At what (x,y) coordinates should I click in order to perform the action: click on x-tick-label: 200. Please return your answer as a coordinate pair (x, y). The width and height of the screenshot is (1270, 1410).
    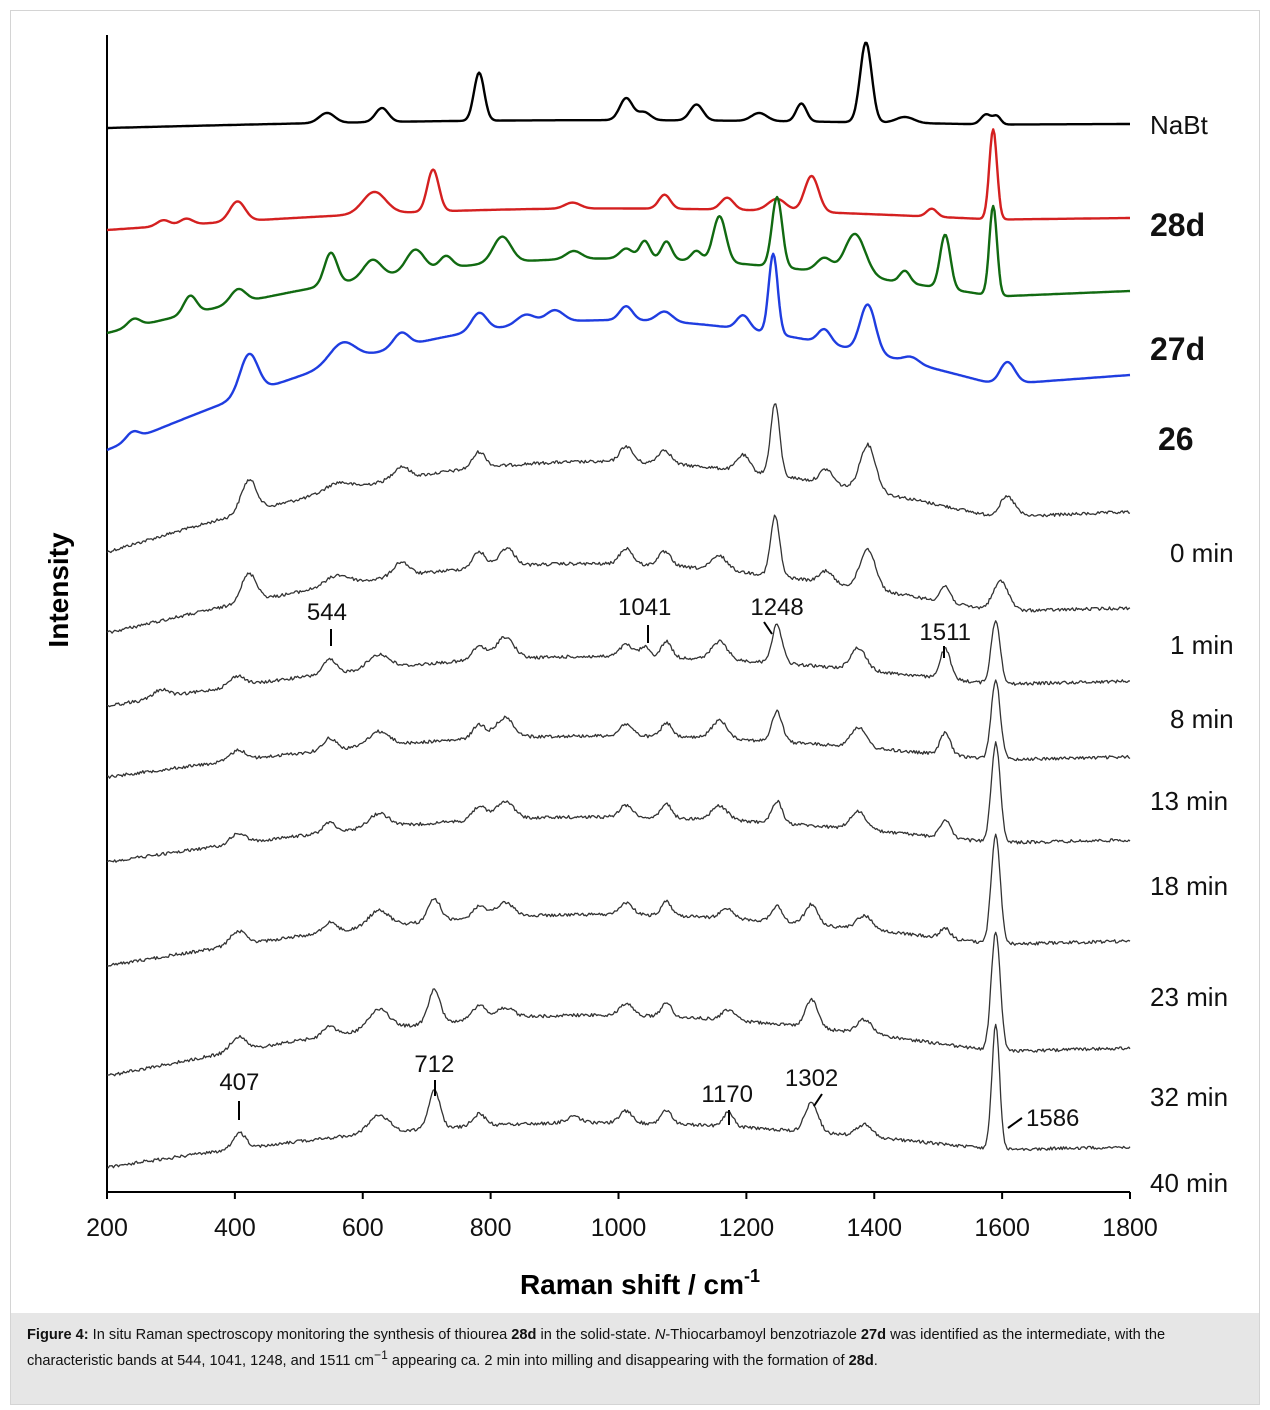
    Looking at the image, I should click on (107, 1228).